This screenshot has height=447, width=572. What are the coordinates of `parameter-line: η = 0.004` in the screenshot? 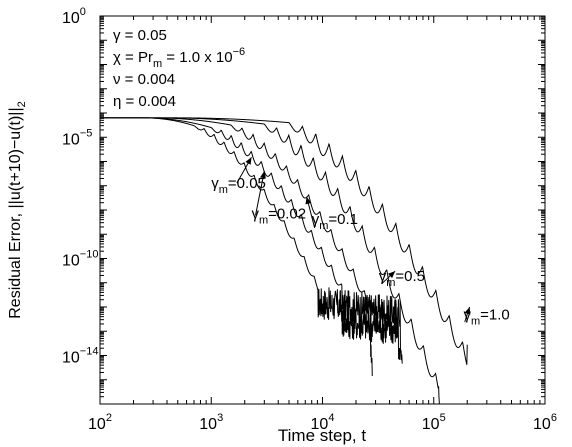 It's located at (144, 101).